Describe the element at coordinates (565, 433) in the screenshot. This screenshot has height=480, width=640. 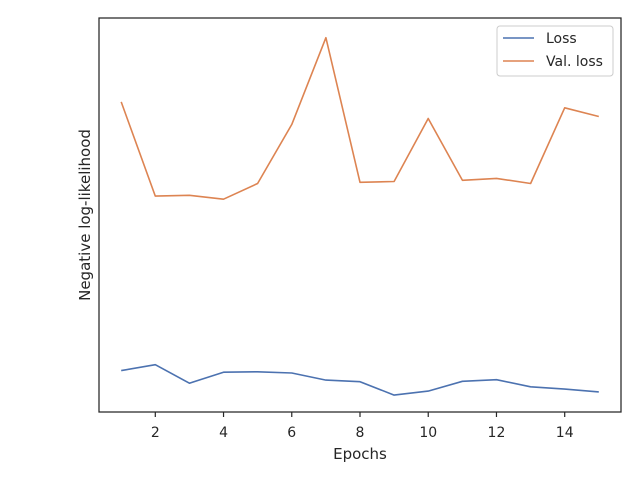
I see `x-tick-label: 14` at that location.